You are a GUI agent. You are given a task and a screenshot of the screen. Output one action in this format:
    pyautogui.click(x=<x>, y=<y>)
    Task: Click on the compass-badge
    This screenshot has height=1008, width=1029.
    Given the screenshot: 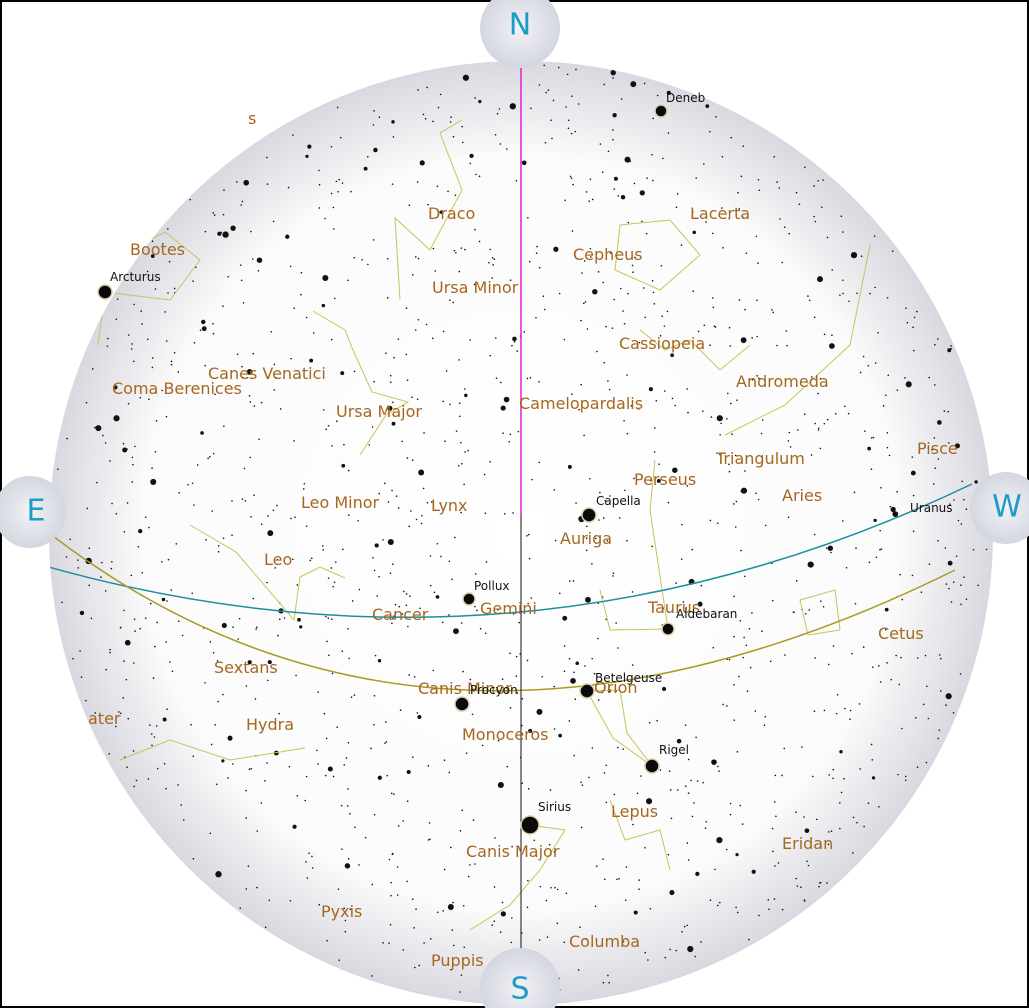 What is the action you would take?
    pyautogui.click(x=33, y=512)
    